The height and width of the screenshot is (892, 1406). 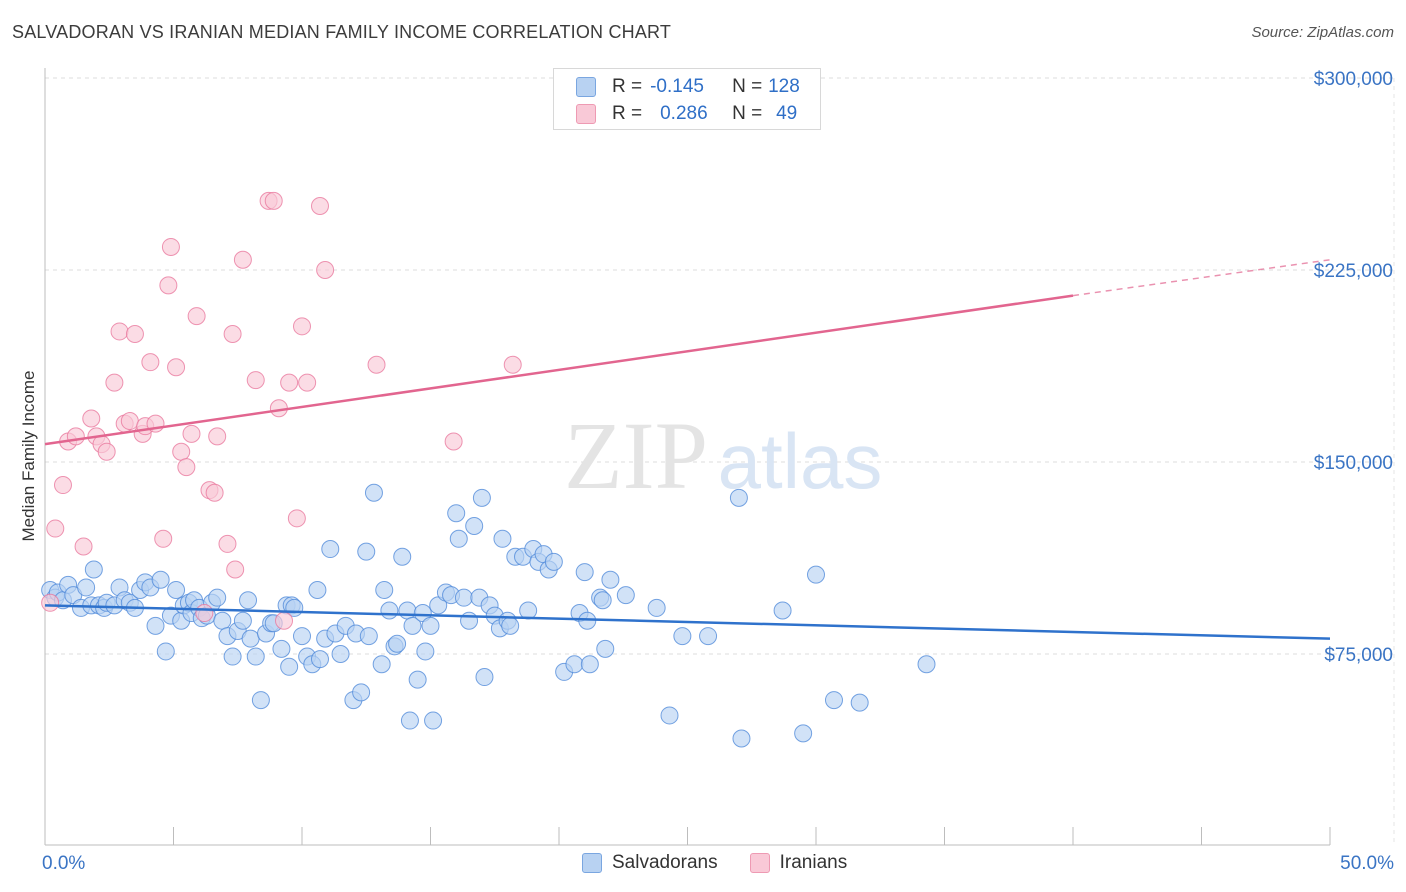 What do you see at coordinates (586, 114) in the screenshot?
I see `iranians-swatch` at bounding box center [586, 114].